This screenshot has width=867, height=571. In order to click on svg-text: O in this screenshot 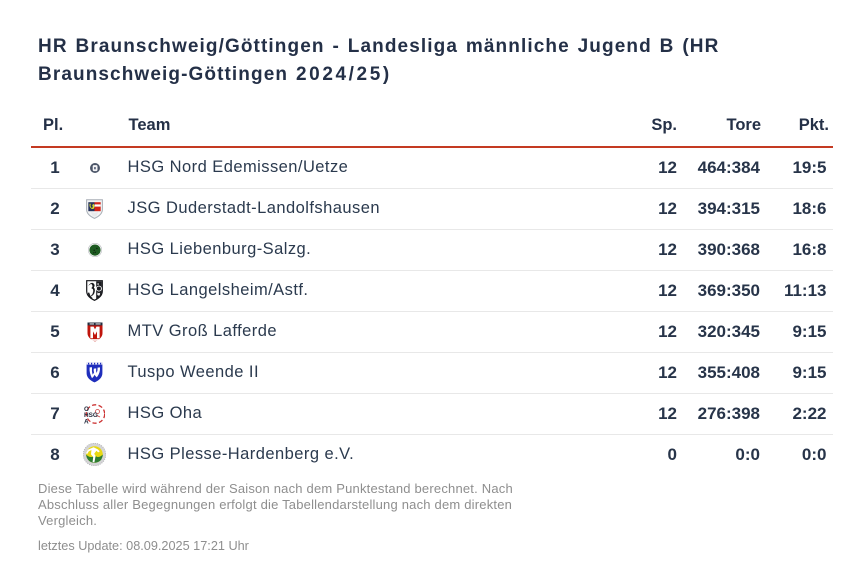, I will do `click(86, 409)`.